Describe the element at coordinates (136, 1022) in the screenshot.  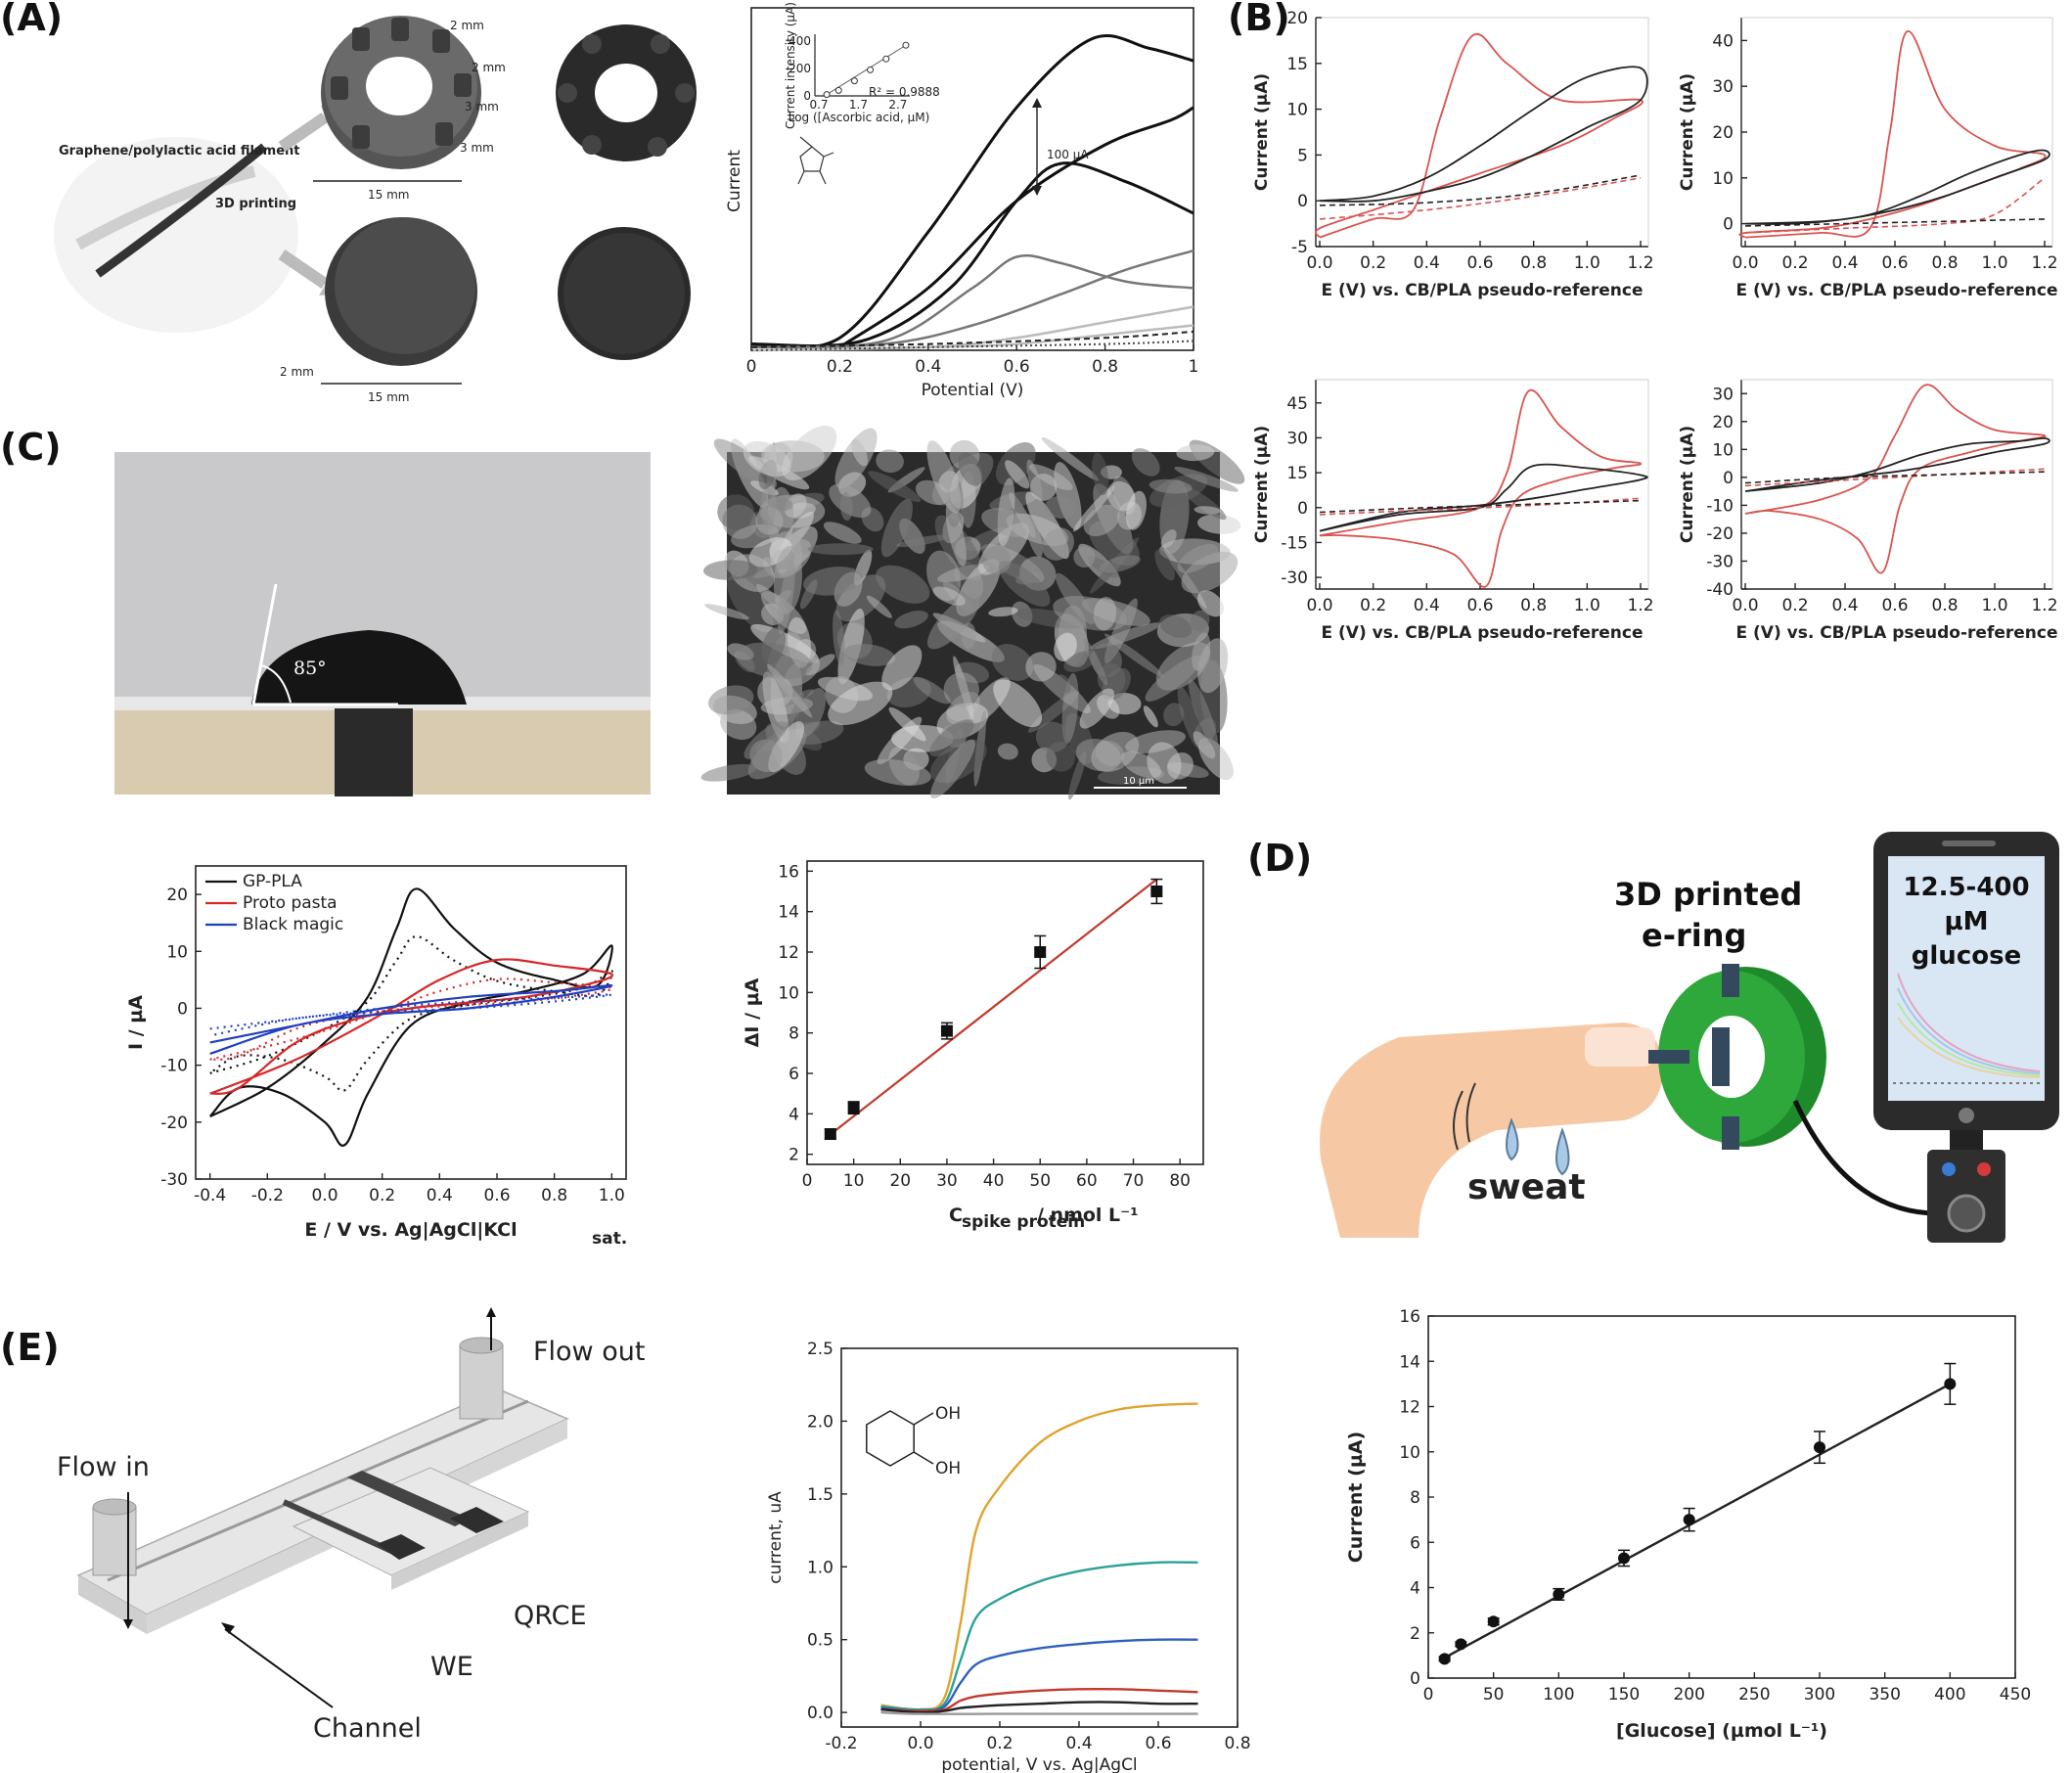
I see `y-axis-label: I / µA` at that location.